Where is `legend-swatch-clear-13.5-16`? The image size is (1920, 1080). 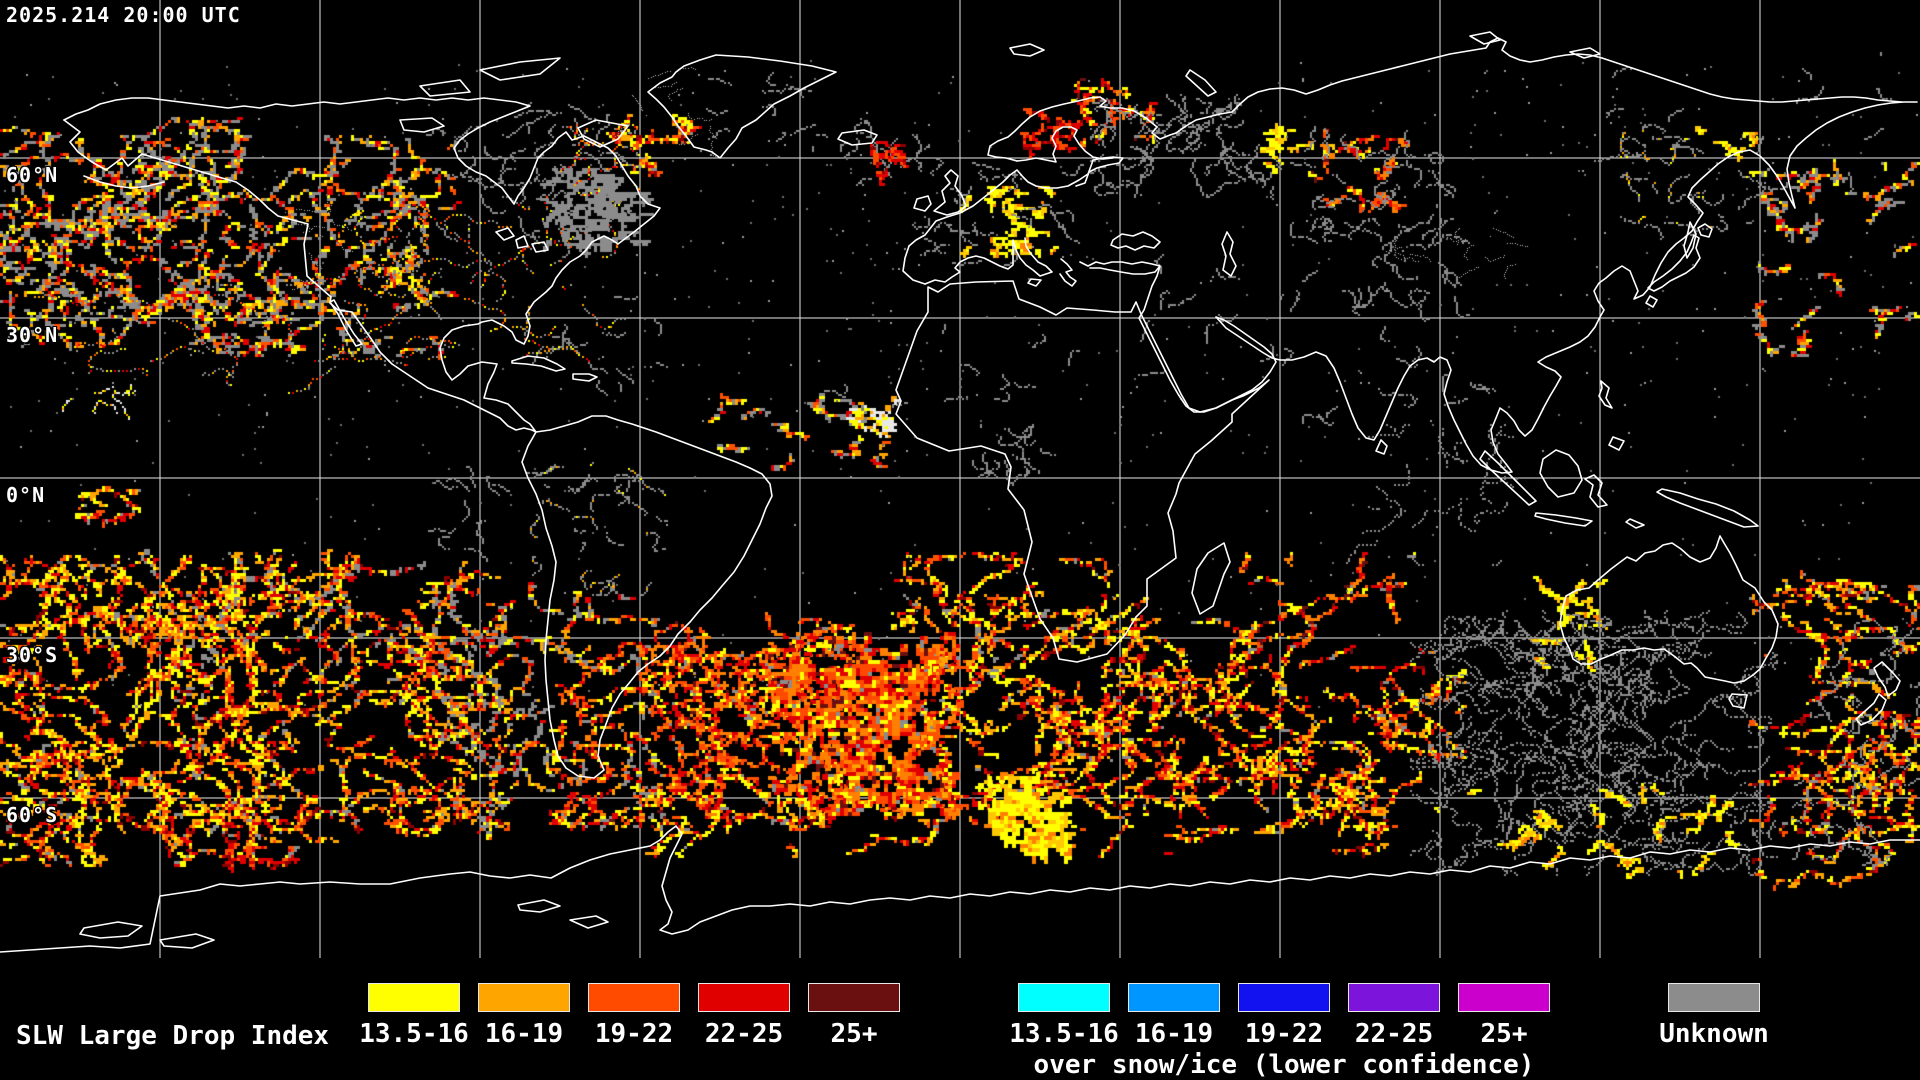
legend-swatch-clear-13.5-16 is located at coordinates (414, 997).